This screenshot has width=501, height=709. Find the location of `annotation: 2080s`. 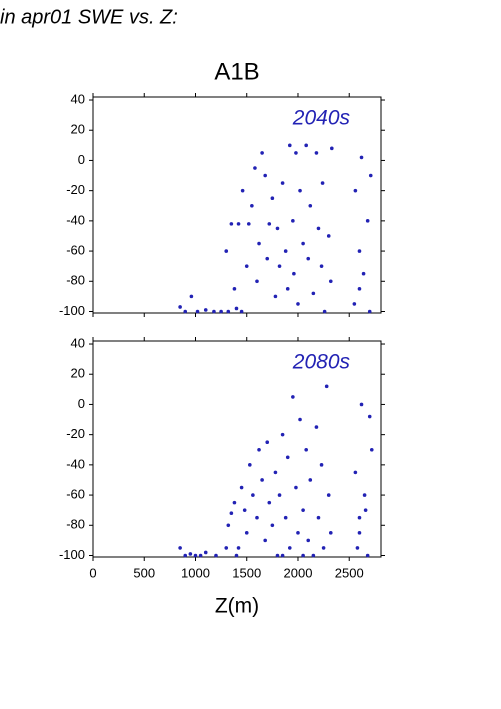

annotation: 2080s is located at coordinates (321, 362).